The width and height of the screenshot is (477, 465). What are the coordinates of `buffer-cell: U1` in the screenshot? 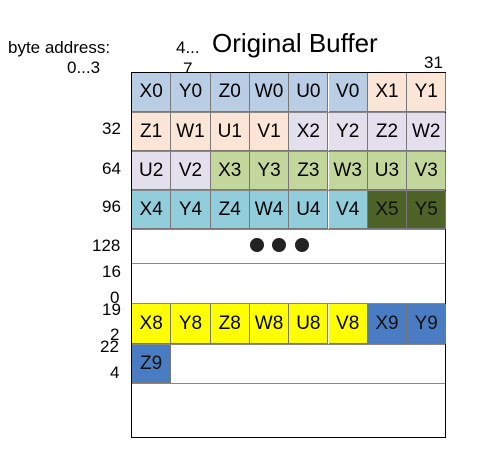 It's located at (230, 132).